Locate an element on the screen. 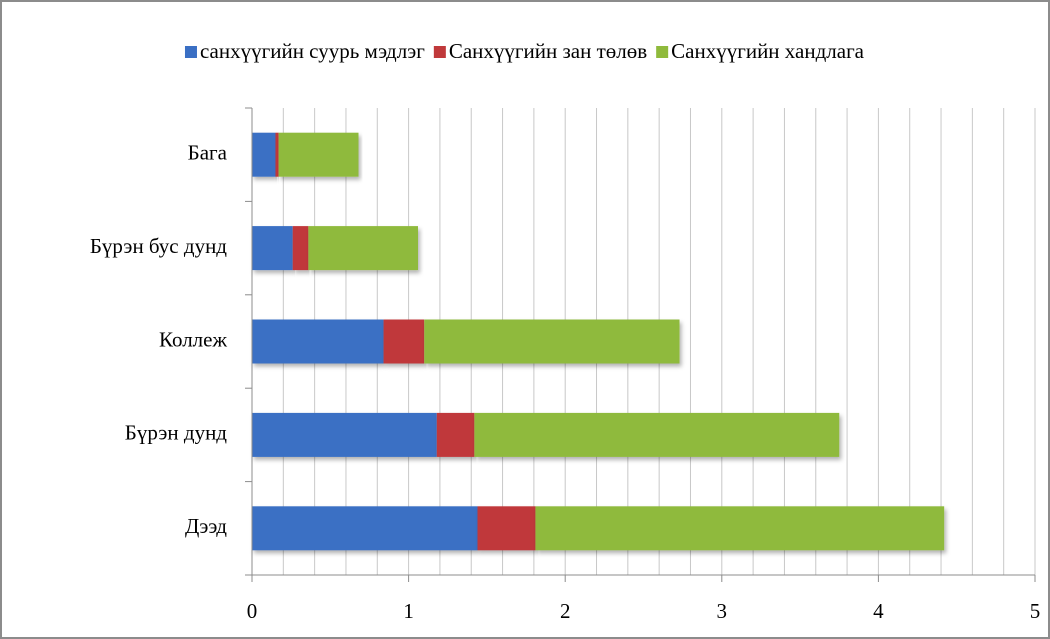 This screenshot has height=639, width=1050. x-tick-label: 3 is located at coordinates (722, 611).